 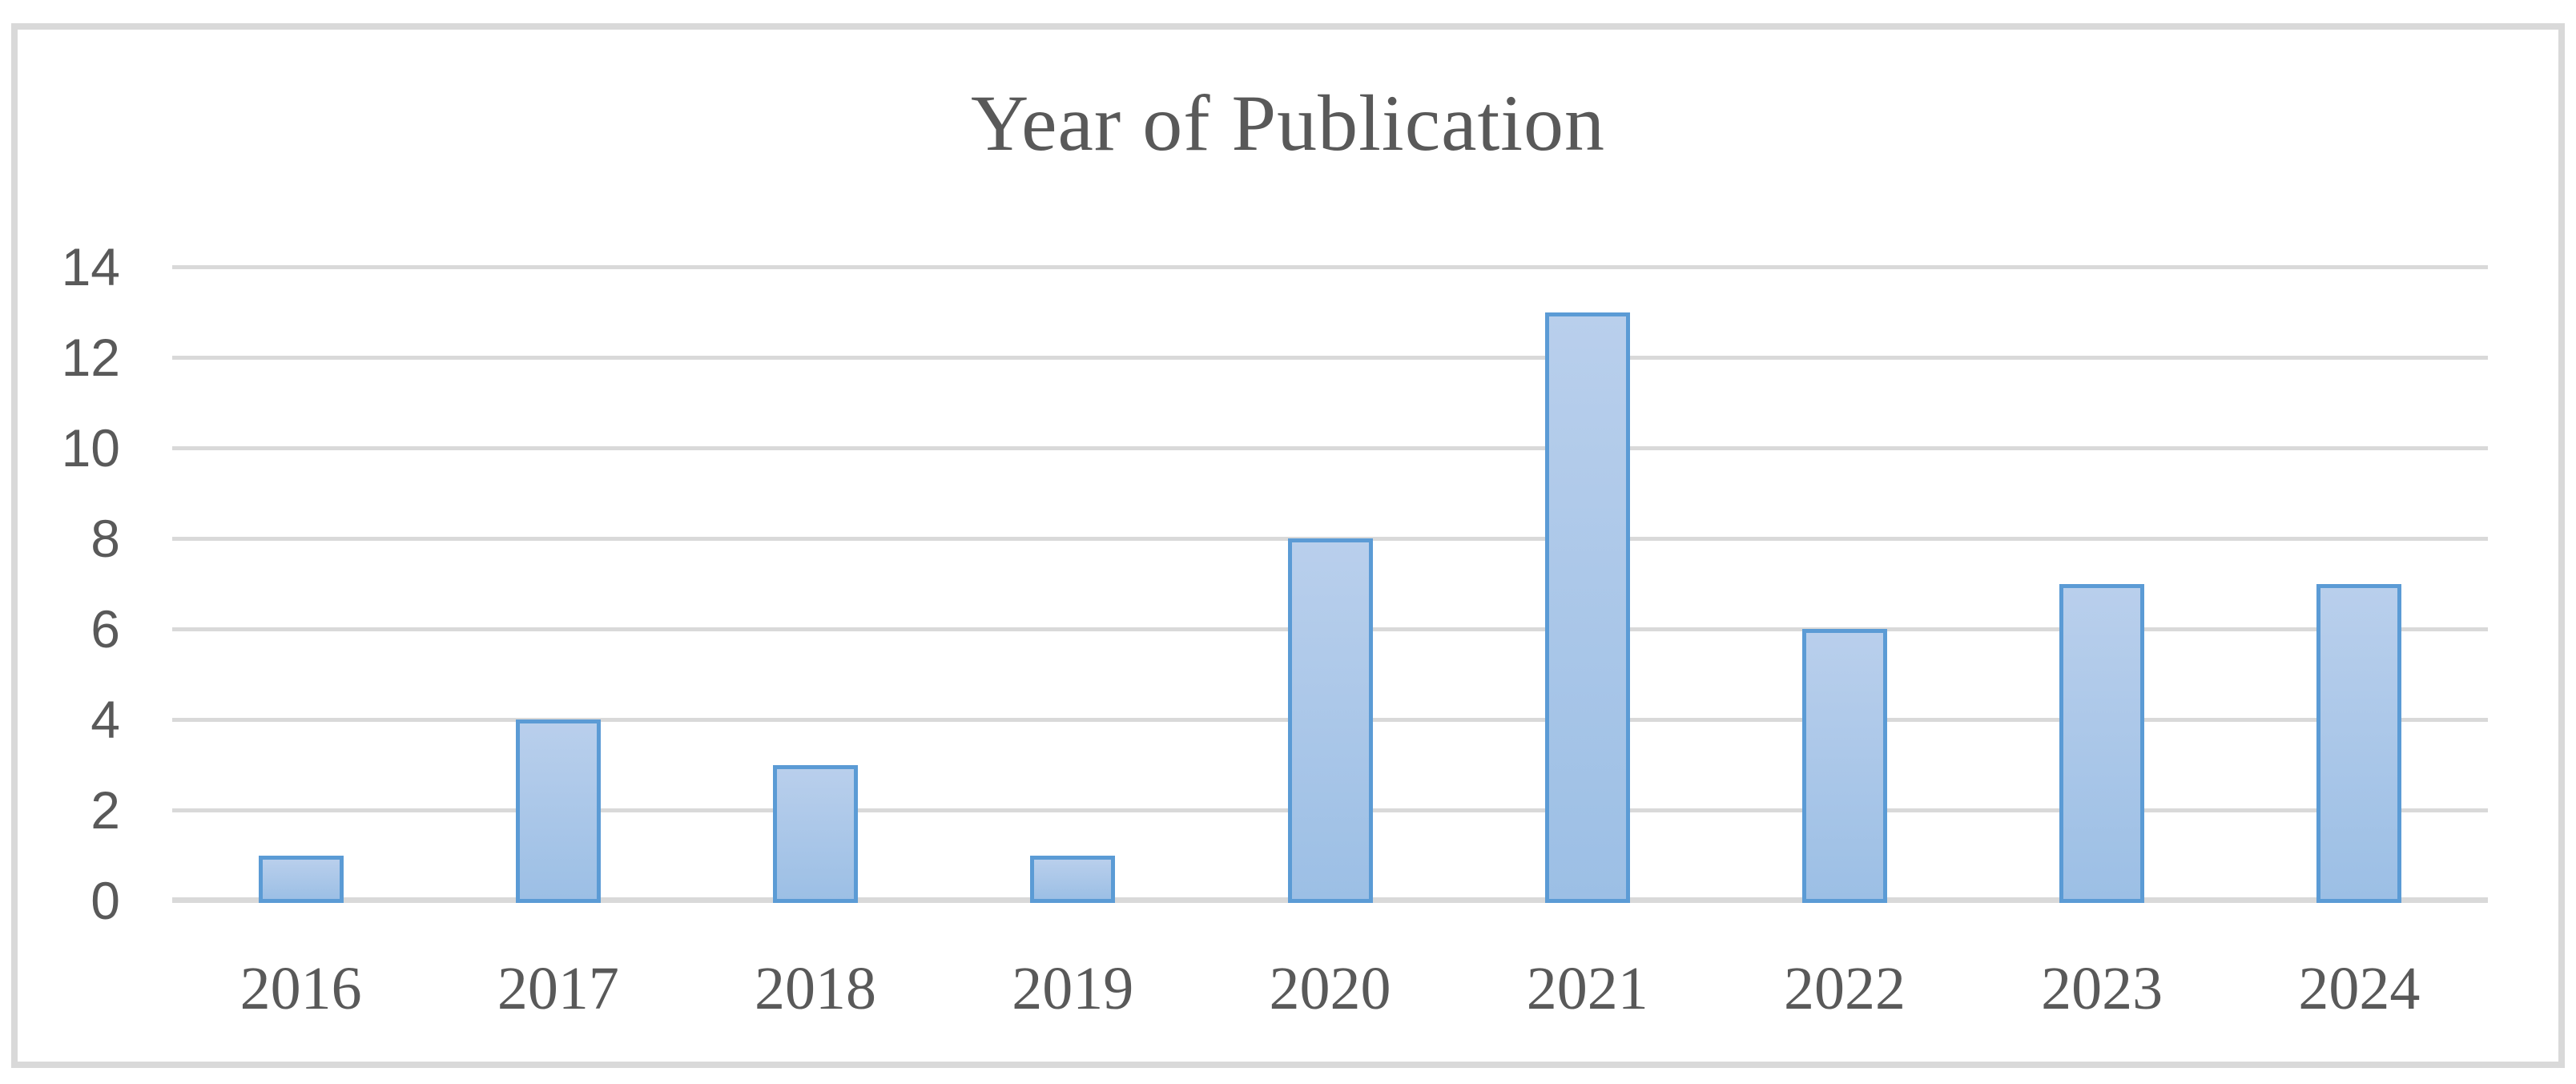 I want to click on y-tick-label-4: 4, so click(x=105, y=719).